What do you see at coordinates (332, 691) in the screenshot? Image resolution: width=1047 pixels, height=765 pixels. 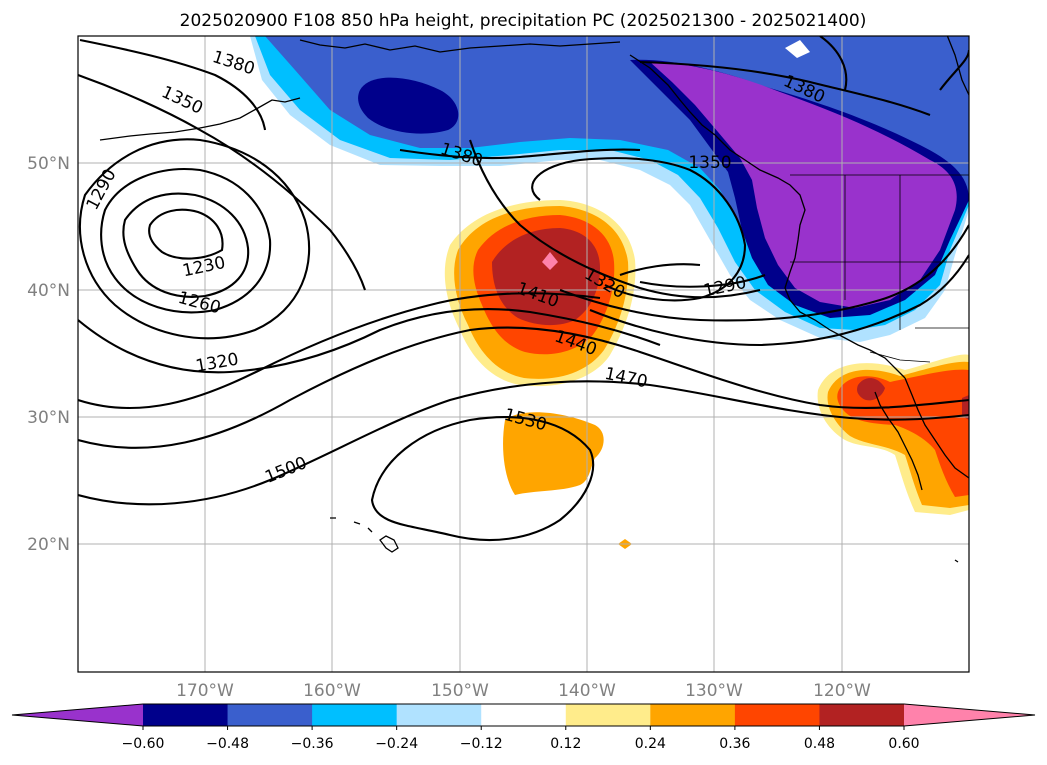 I see `lon-label: 160°W` at bounding box center [332, 691].